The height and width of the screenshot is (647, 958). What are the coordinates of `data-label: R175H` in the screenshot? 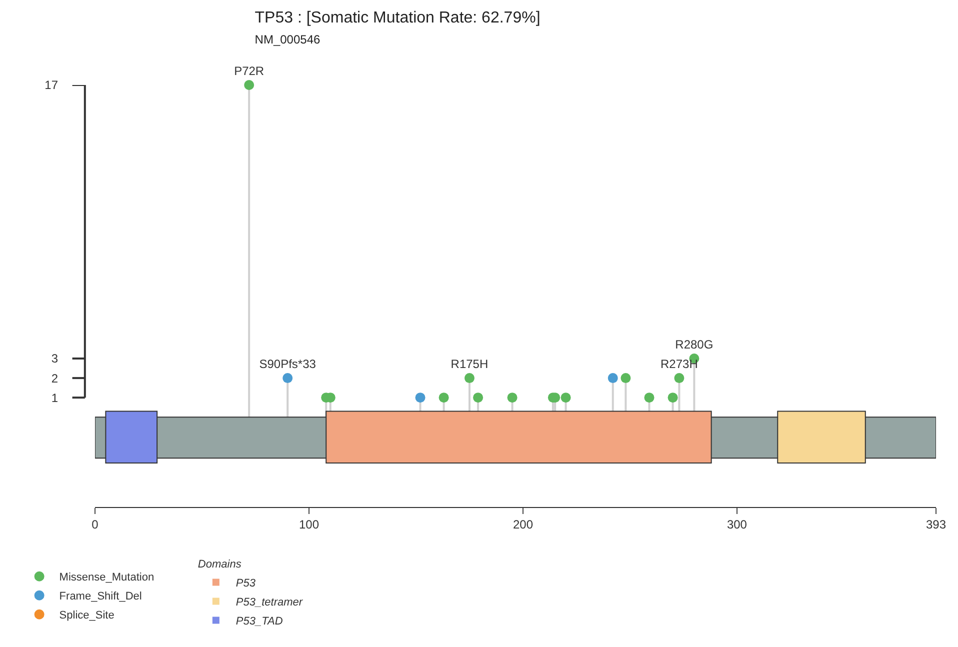 It's located at (469, 363).